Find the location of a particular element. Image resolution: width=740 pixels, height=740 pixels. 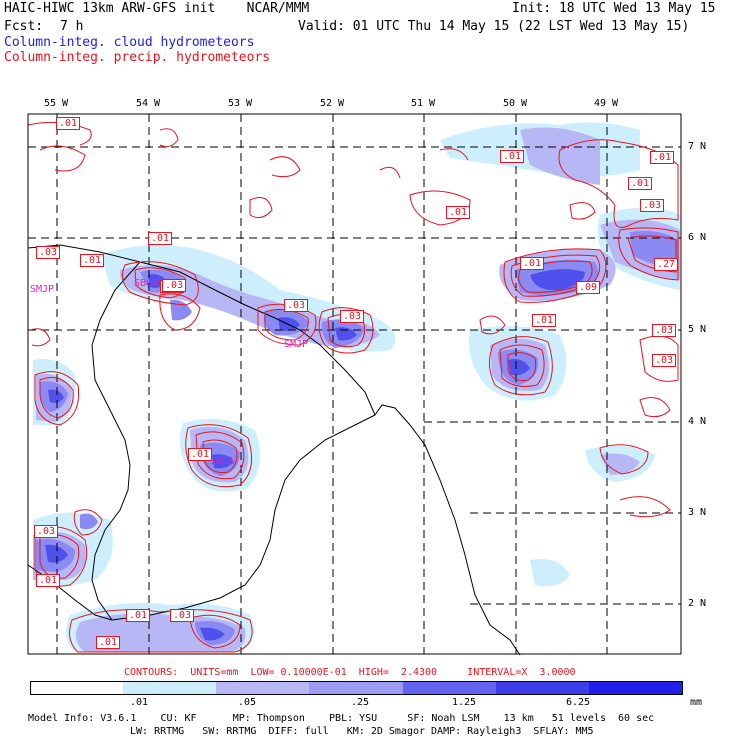

lon-label: 52 W is located at coordinates (332, 103).